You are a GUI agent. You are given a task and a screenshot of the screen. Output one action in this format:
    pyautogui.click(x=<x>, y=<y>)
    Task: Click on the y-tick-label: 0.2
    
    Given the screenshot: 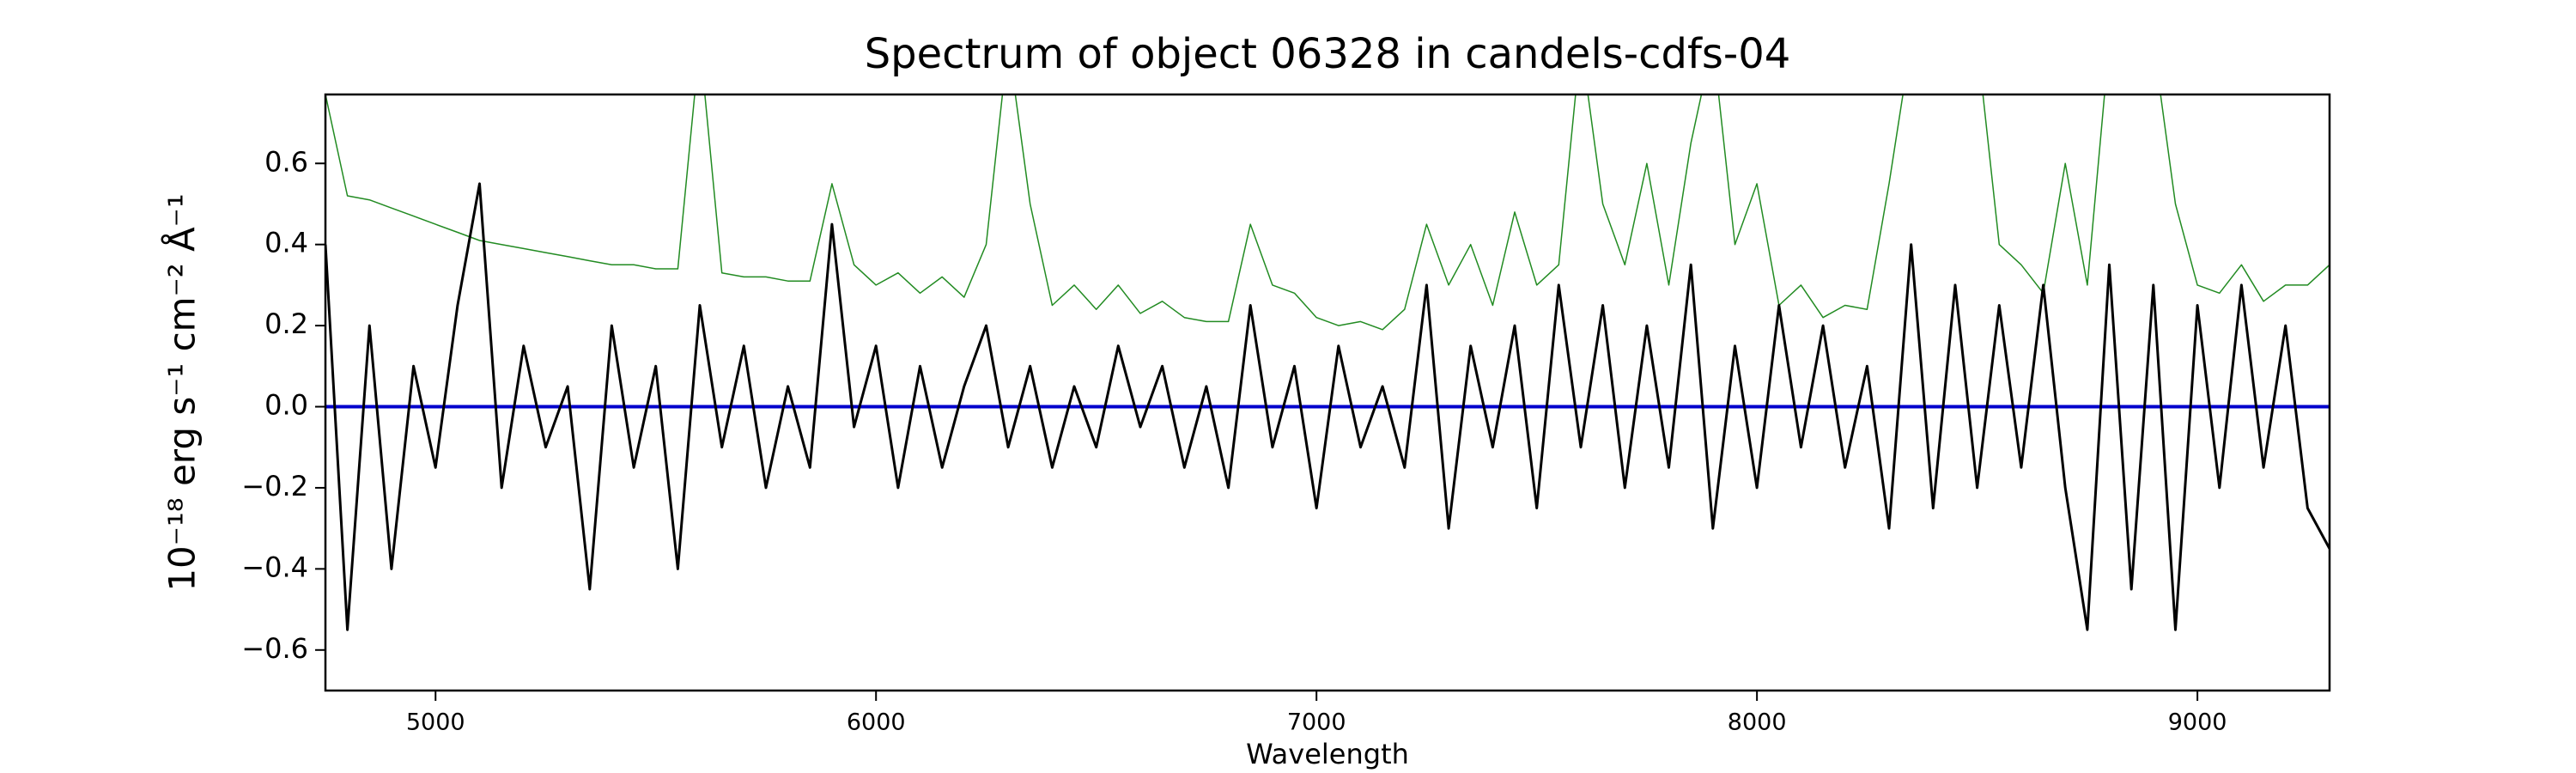 What is the action you would take?
    pyautogui.click(x=286, y=323)
    